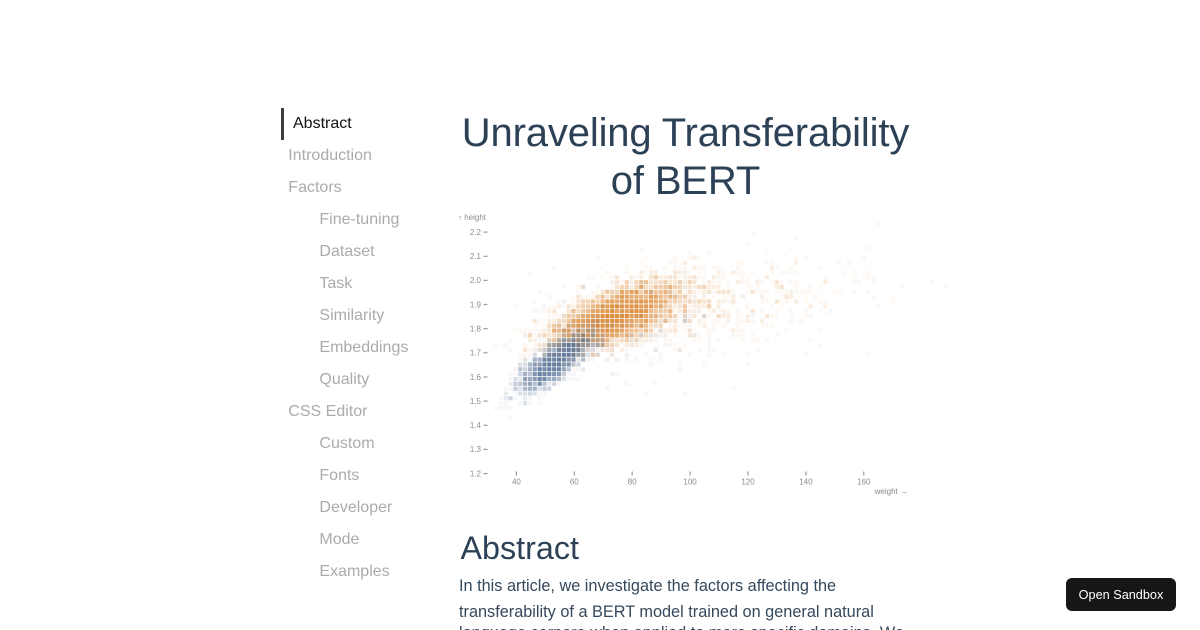  I want to click on svg-text: 120, so click(748, 482).